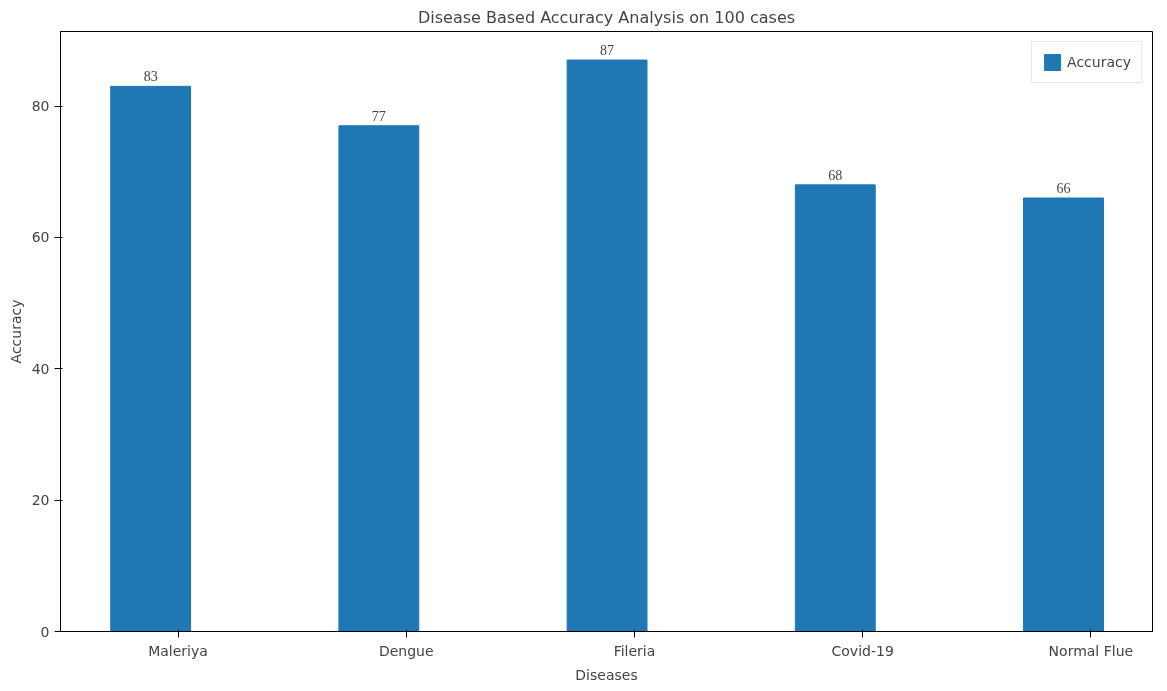 The height and width of the screenshot is (691, 1167). Describe the element at coordinates (607, 51) in the screenshot. I see `data-label: 87` at that location.